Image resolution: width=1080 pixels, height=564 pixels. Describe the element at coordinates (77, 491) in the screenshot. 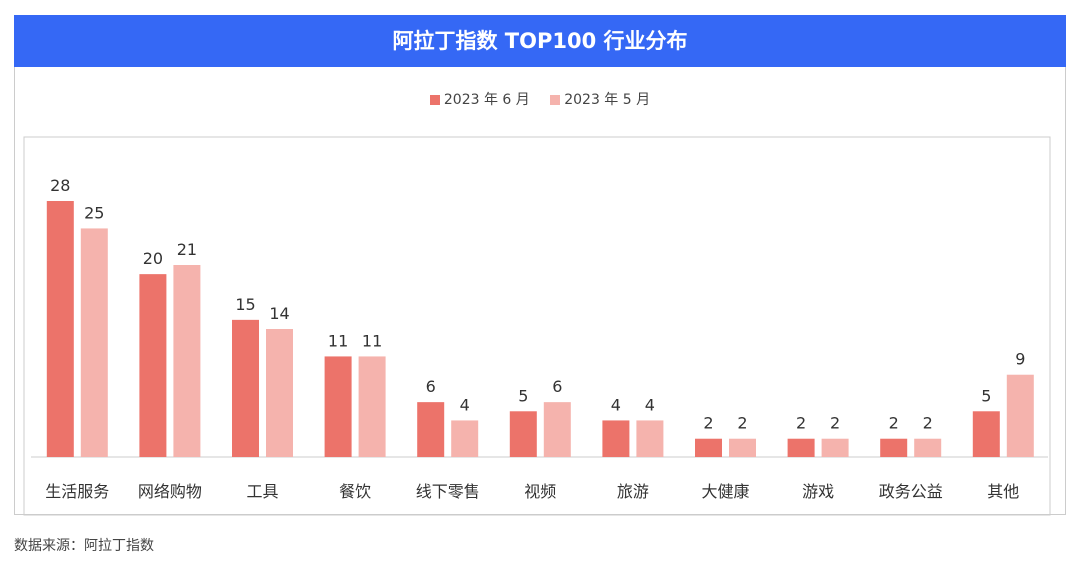

I see `x-tick-label: 生活服务` at that location.